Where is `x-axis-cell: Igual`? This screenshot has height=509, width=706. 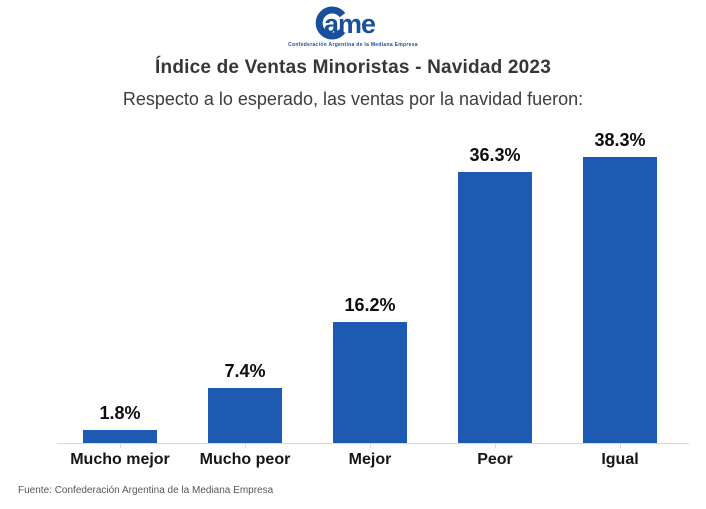 x-axis-cell: Igual is located at coordinates (620, 456).